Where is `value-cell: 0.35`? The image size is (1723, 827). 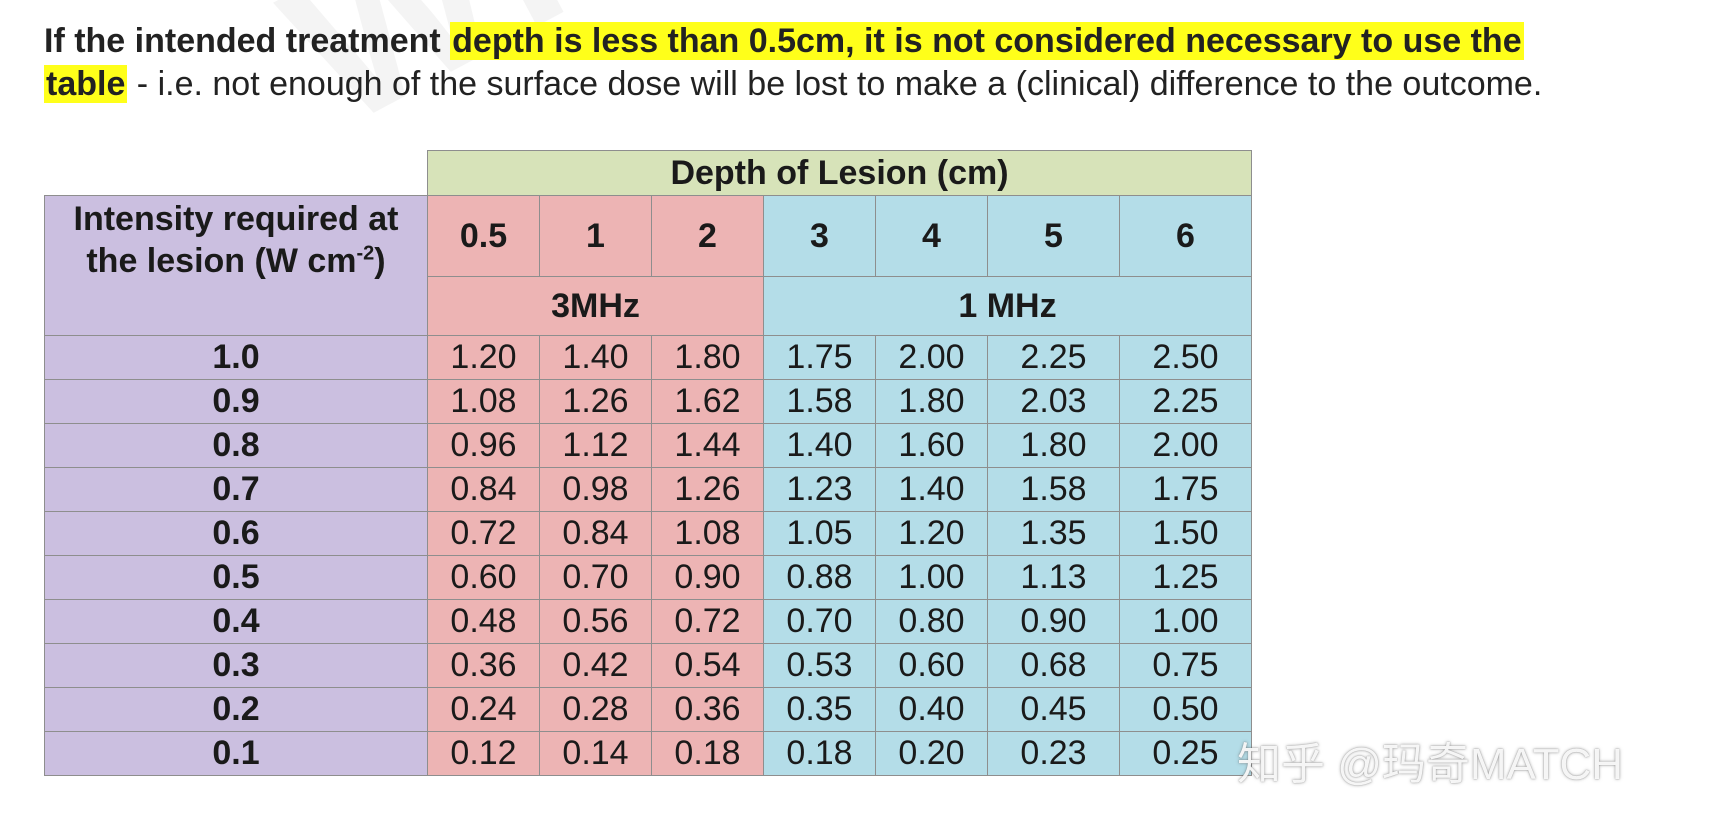
value-cell: 0.35 is located at coordinates (819, 709).